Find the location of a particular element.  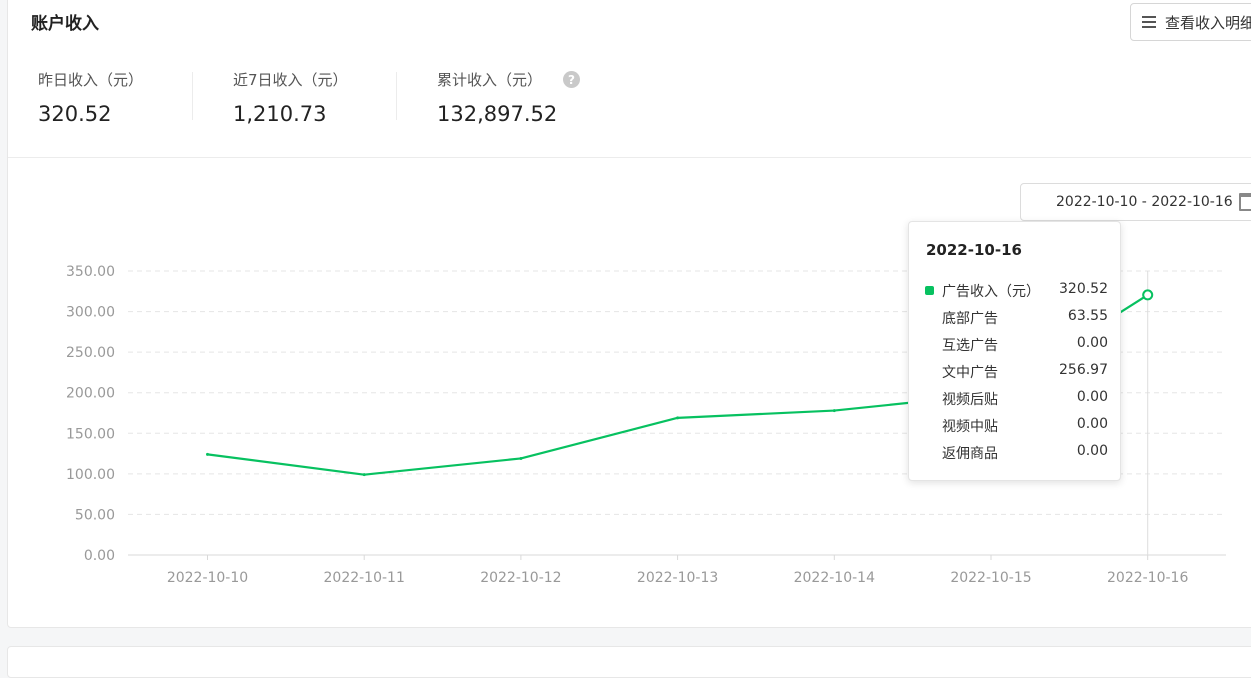

tooltip-row: 视频后贴 0.00 is located at coordinates (1015, 399).